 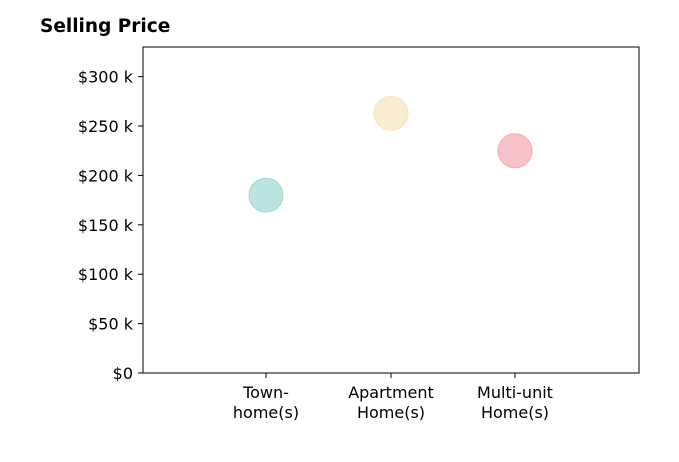 I want to click on data-points, so click(x=390, y=154).